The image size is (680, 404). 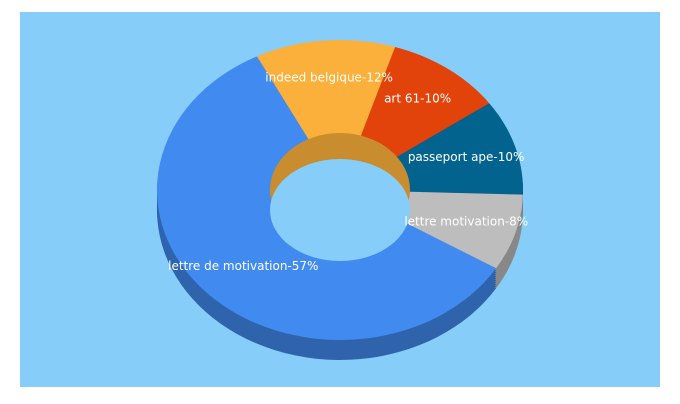 What do you see at coordinates (340, 210) in the screenshot?
I see `donut-hole` at bounding box center [340, 210].